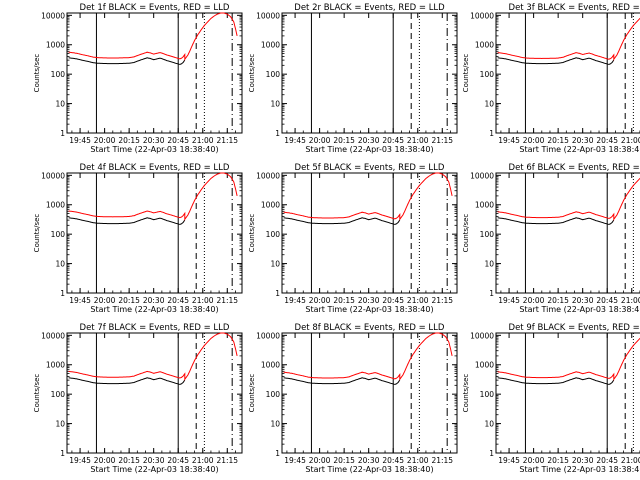 The width and height of the screenshot is (640, 480). I want to click on panel-title: Det 1f BLACK = Events, RED = LLD, so click(155, 8).